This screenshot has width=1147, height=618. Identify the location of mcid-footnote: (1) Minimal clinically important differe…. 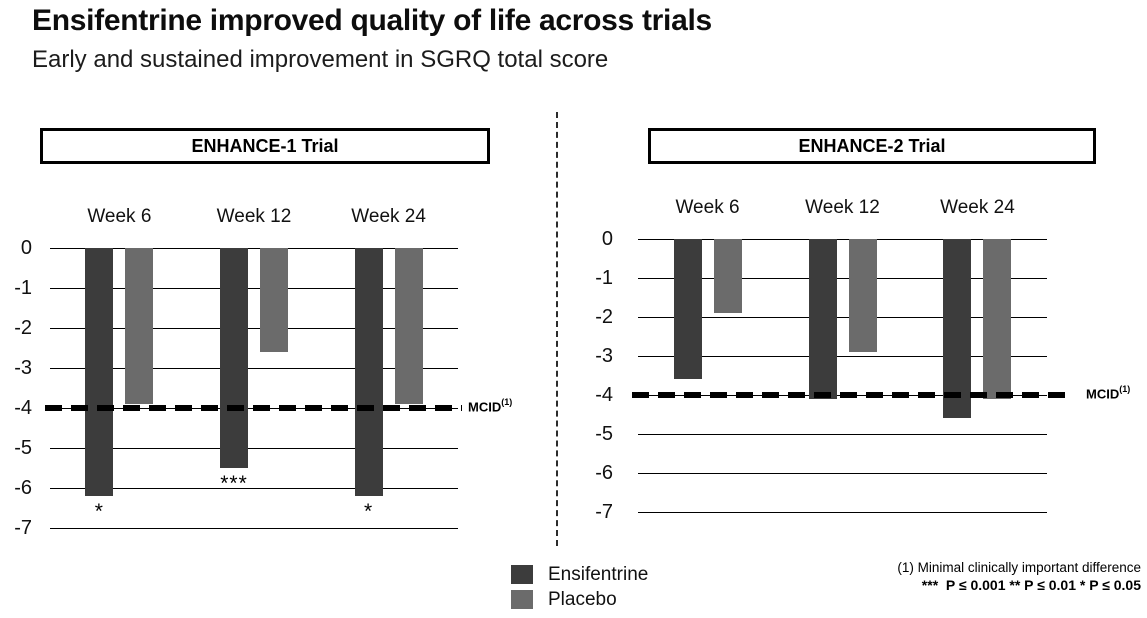
(1019, 567).